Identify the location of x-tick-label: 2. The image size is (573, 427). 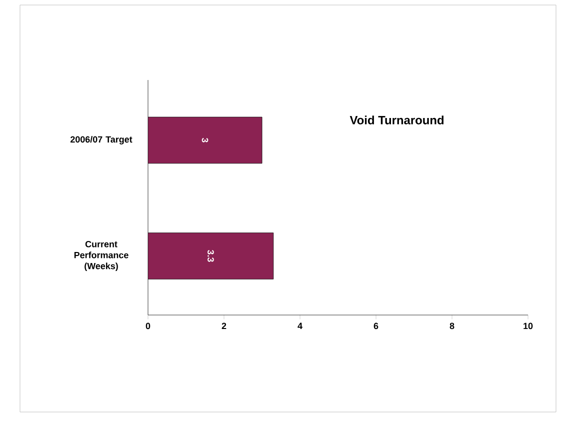
(224, 326).